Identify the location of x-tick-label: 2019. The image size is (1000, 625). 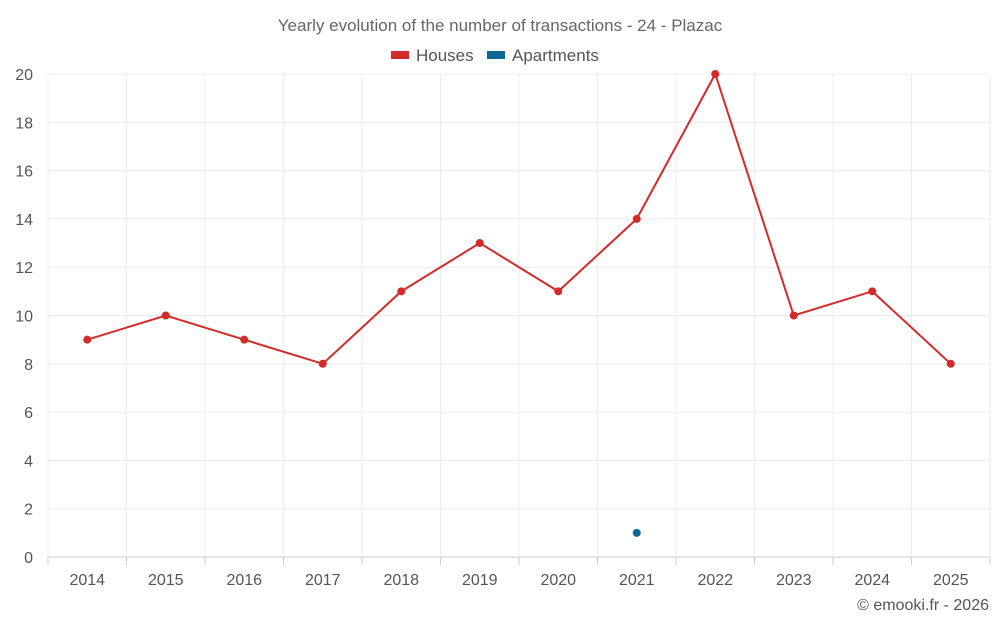
(480, 580).